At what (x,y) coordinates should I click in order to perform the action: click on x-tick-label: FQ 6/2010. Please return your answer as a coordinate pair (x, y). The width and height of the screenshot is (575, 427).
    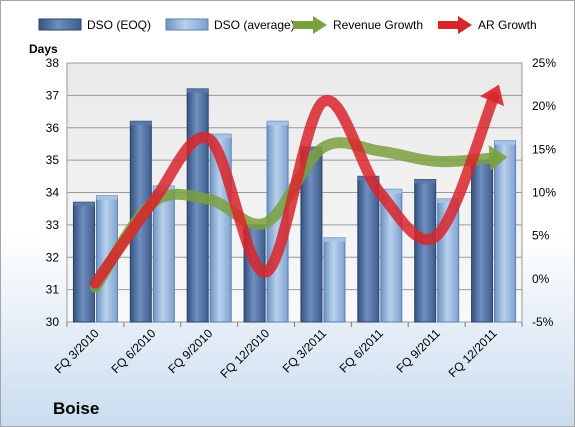
    Looking at the image, I should click on (133, 351).